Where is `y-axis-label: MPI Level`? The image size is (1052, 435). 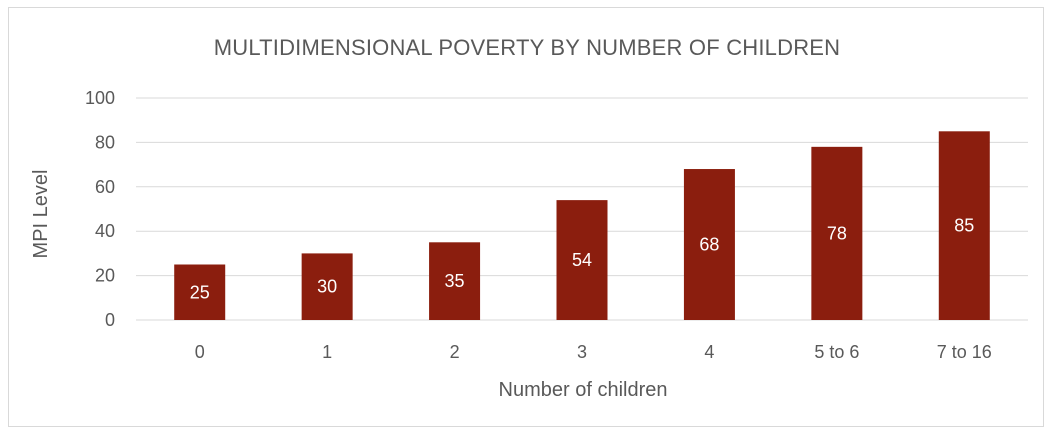 y-axis-label: MPI Level is located at coordinates (41, 214).